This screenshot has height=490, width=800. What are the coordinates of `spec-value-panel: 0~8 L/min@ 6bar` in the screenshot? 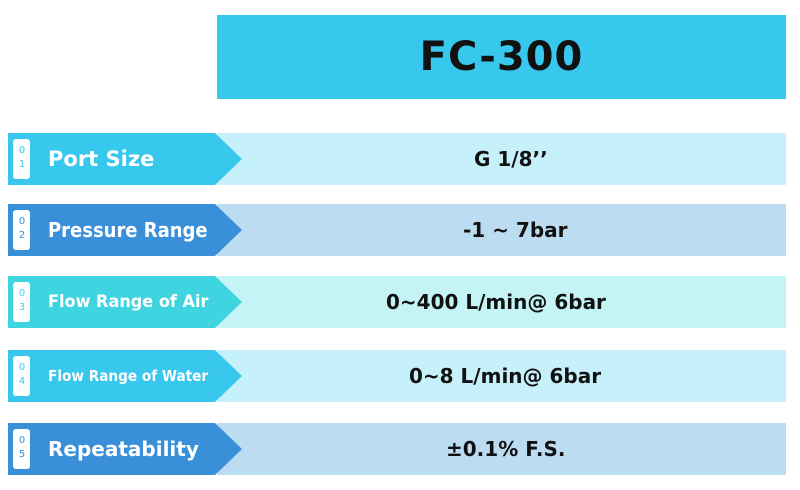 It's located at (501, 376).